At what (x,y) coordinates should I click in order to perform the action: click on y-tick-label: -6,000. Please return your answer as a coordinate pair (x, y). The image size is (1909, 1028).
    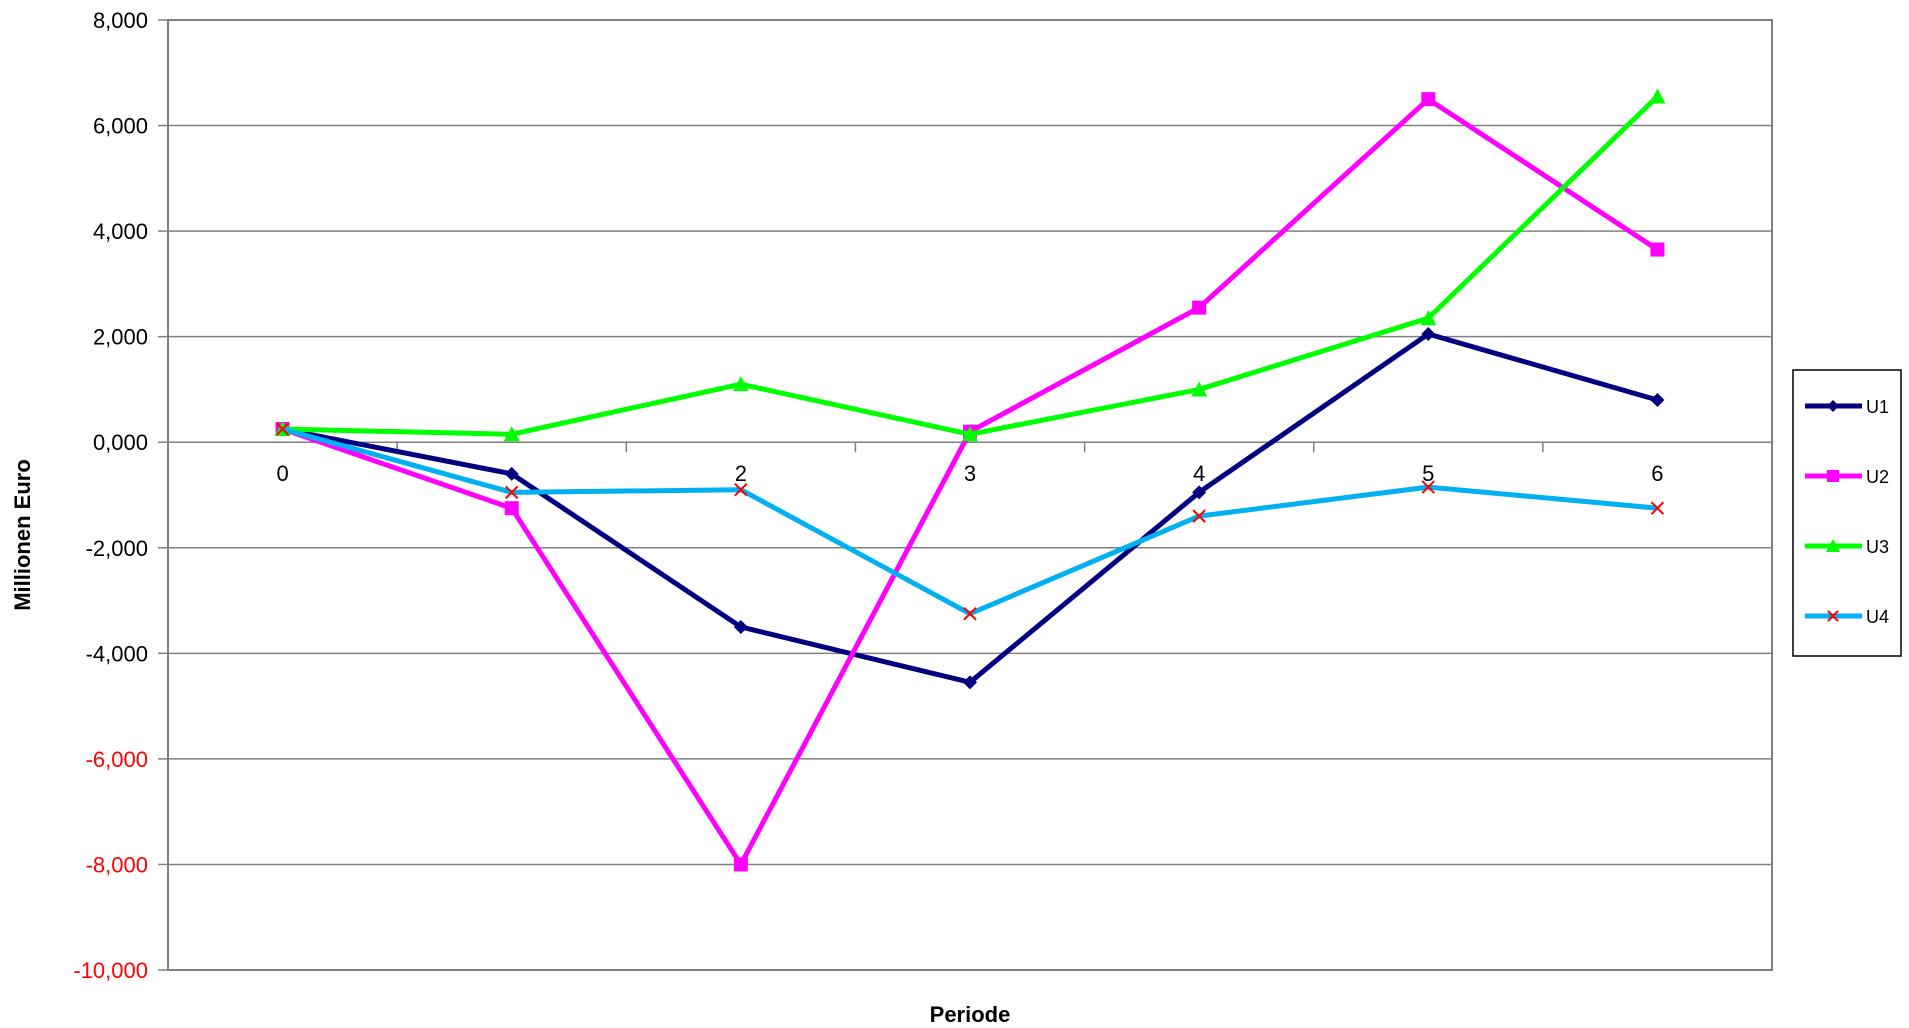
    Looking at the image, I should click on (117, 759).